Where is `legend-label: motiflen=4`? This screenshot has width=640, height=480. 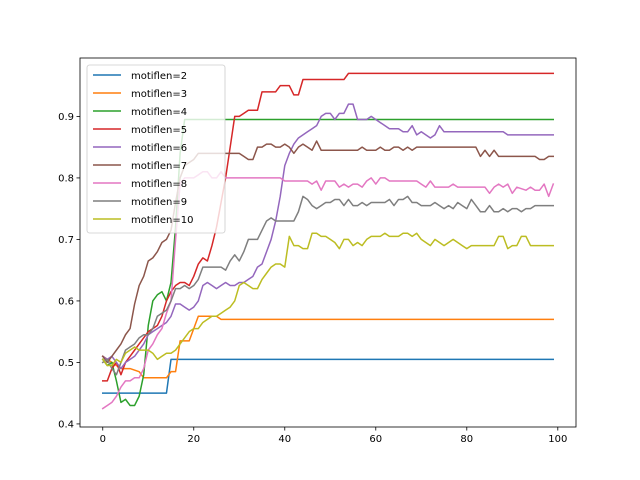
legend-label: motiflen=4 is located at coordinates (159, 112).